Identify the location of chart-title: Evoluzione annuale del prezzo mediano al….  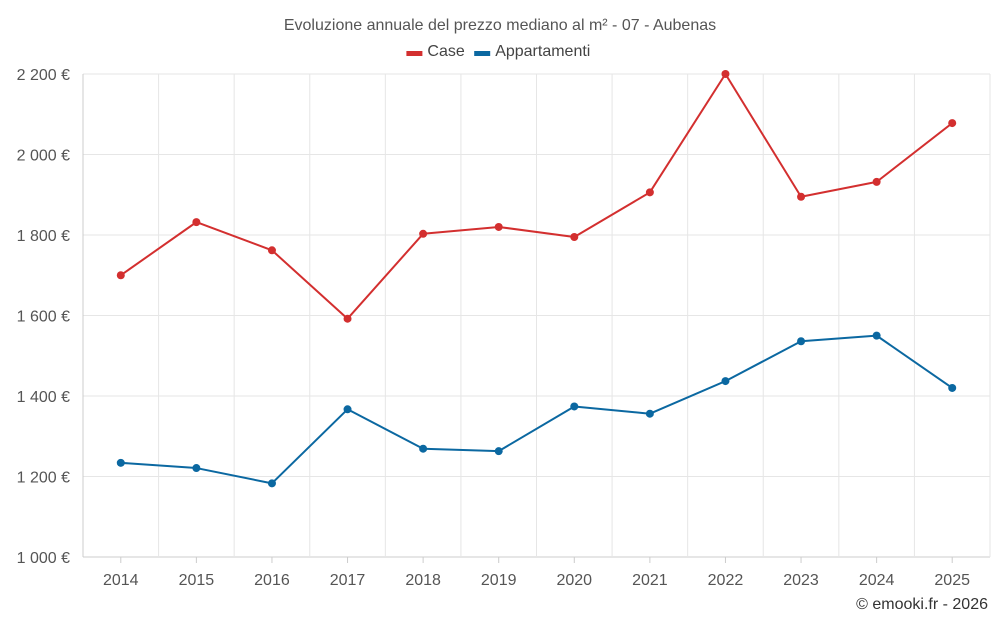
(500, 25).